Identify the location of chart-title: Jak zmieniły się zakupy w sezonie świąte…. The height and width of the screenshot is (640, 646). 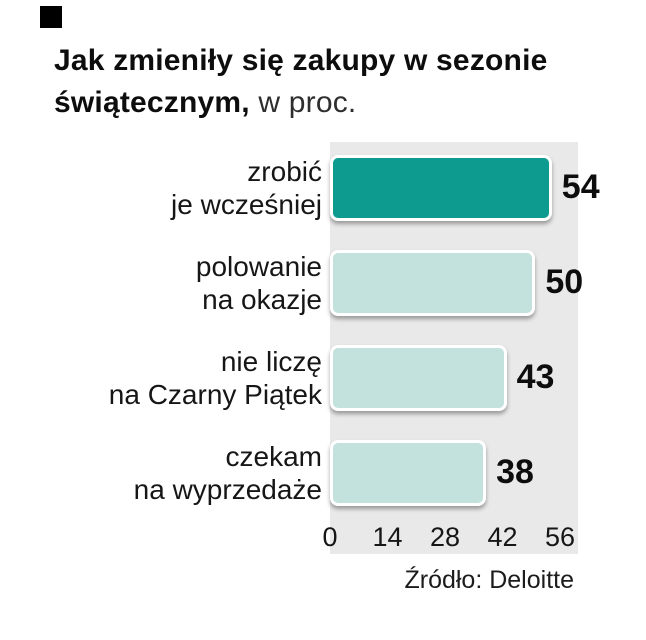
(334, 82).